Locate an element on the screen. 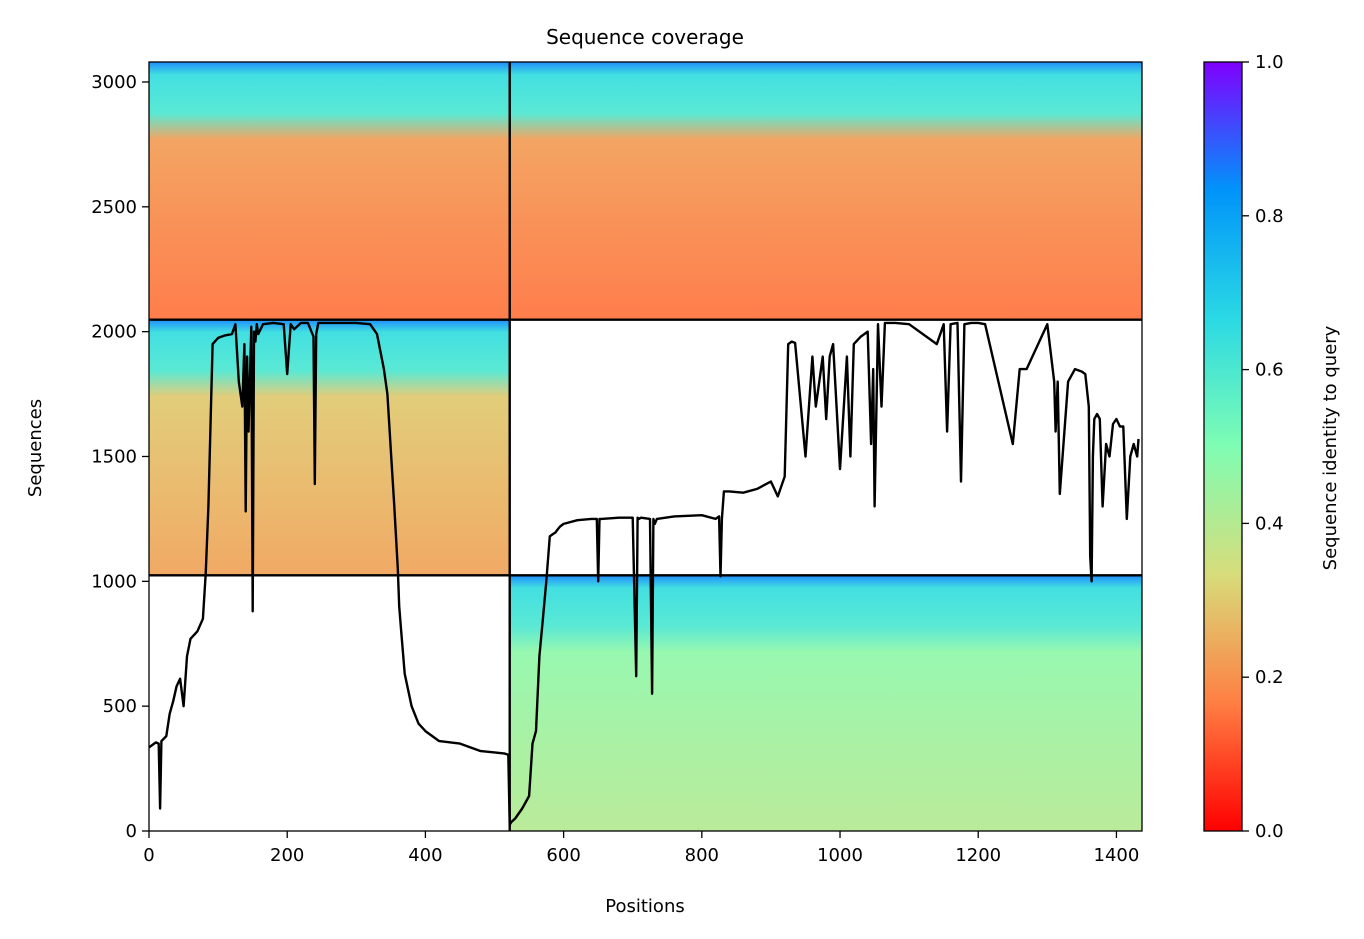  colorbar-gradient is located at coordinates (1223, 446).